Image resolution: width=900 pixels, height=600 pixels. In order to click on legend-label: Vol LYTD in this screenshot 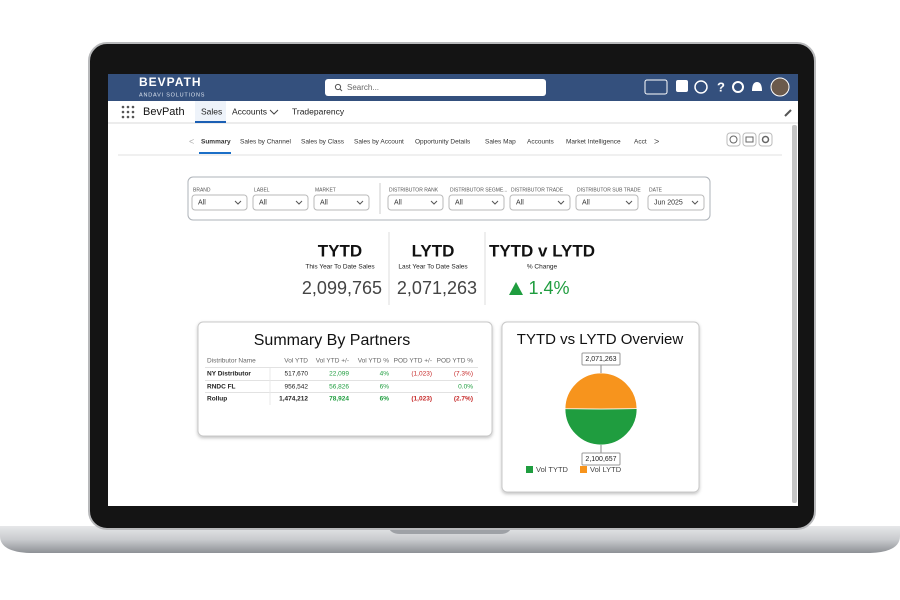, I will do `click(606, 469)`.